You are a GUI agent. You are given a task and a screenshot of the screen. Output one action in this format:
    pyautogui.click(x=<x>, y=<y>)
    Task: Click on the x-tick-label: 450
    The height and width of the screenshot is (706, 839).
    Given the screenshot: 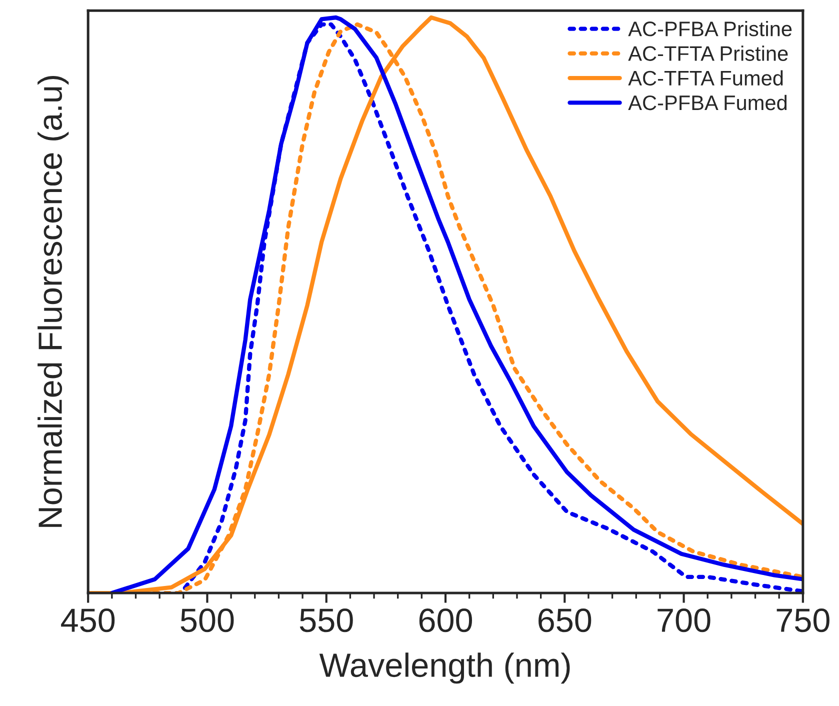 What is the action you would take?
    pyautogui.click(x=88, y=620)
    